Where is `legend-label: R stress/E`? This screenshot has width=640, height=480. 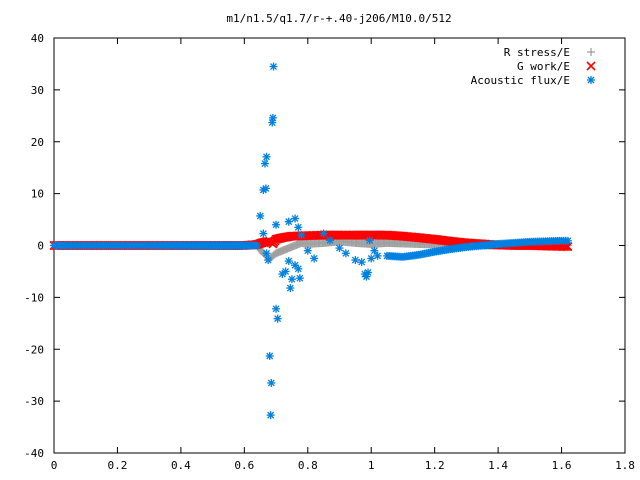 legend-label: R stress/E is located at coordinates (537, 52).